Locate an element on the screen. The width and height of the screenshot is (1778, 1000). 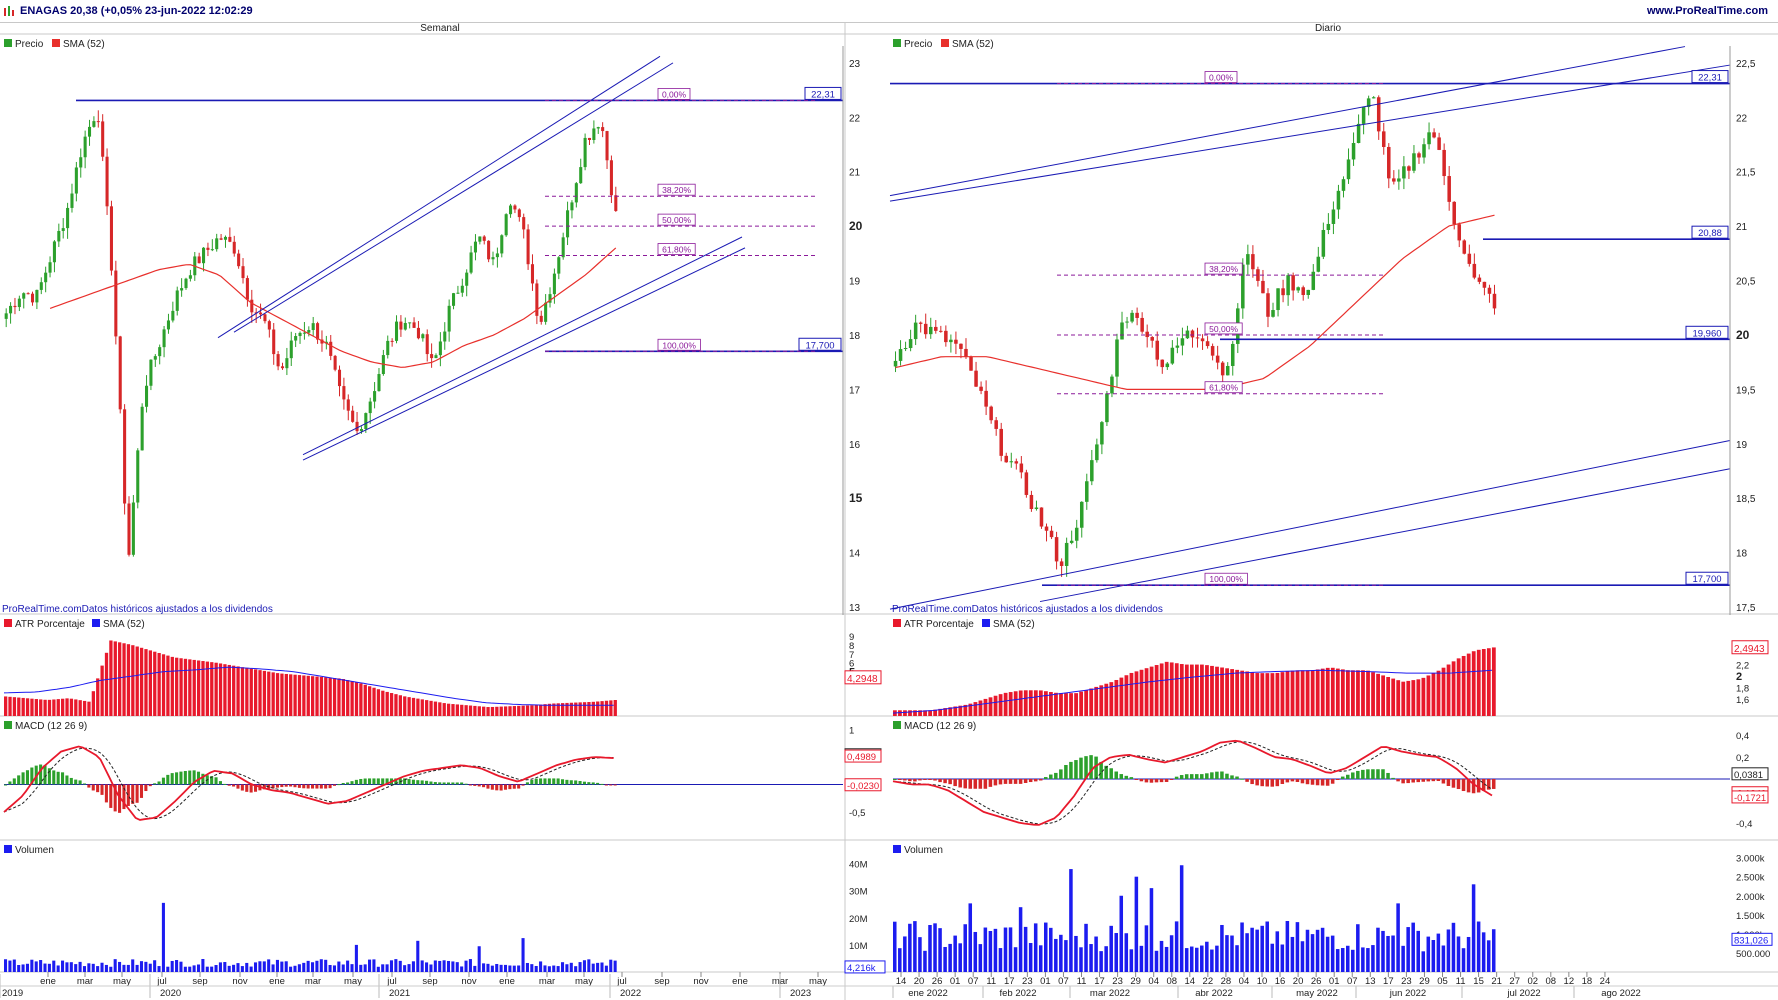
day-label: 11 is located at coordinates (991, 981).